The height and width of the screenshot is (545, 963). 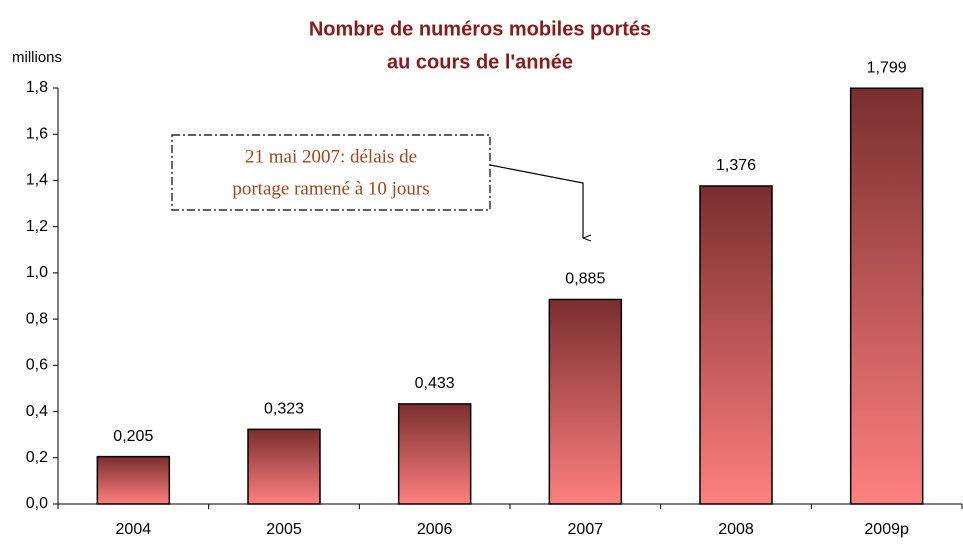 I want to click on y-tick-label: 0,4, so click(x=37, y=411).